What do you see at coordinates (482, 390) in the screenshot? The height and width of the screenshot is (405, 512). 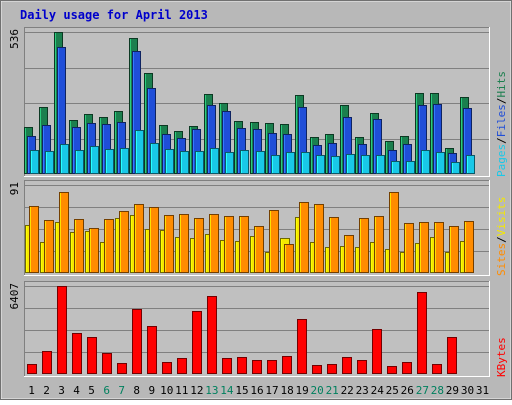 I see `x-tick-label-day-31: 31` at bounding box center [482, 390].